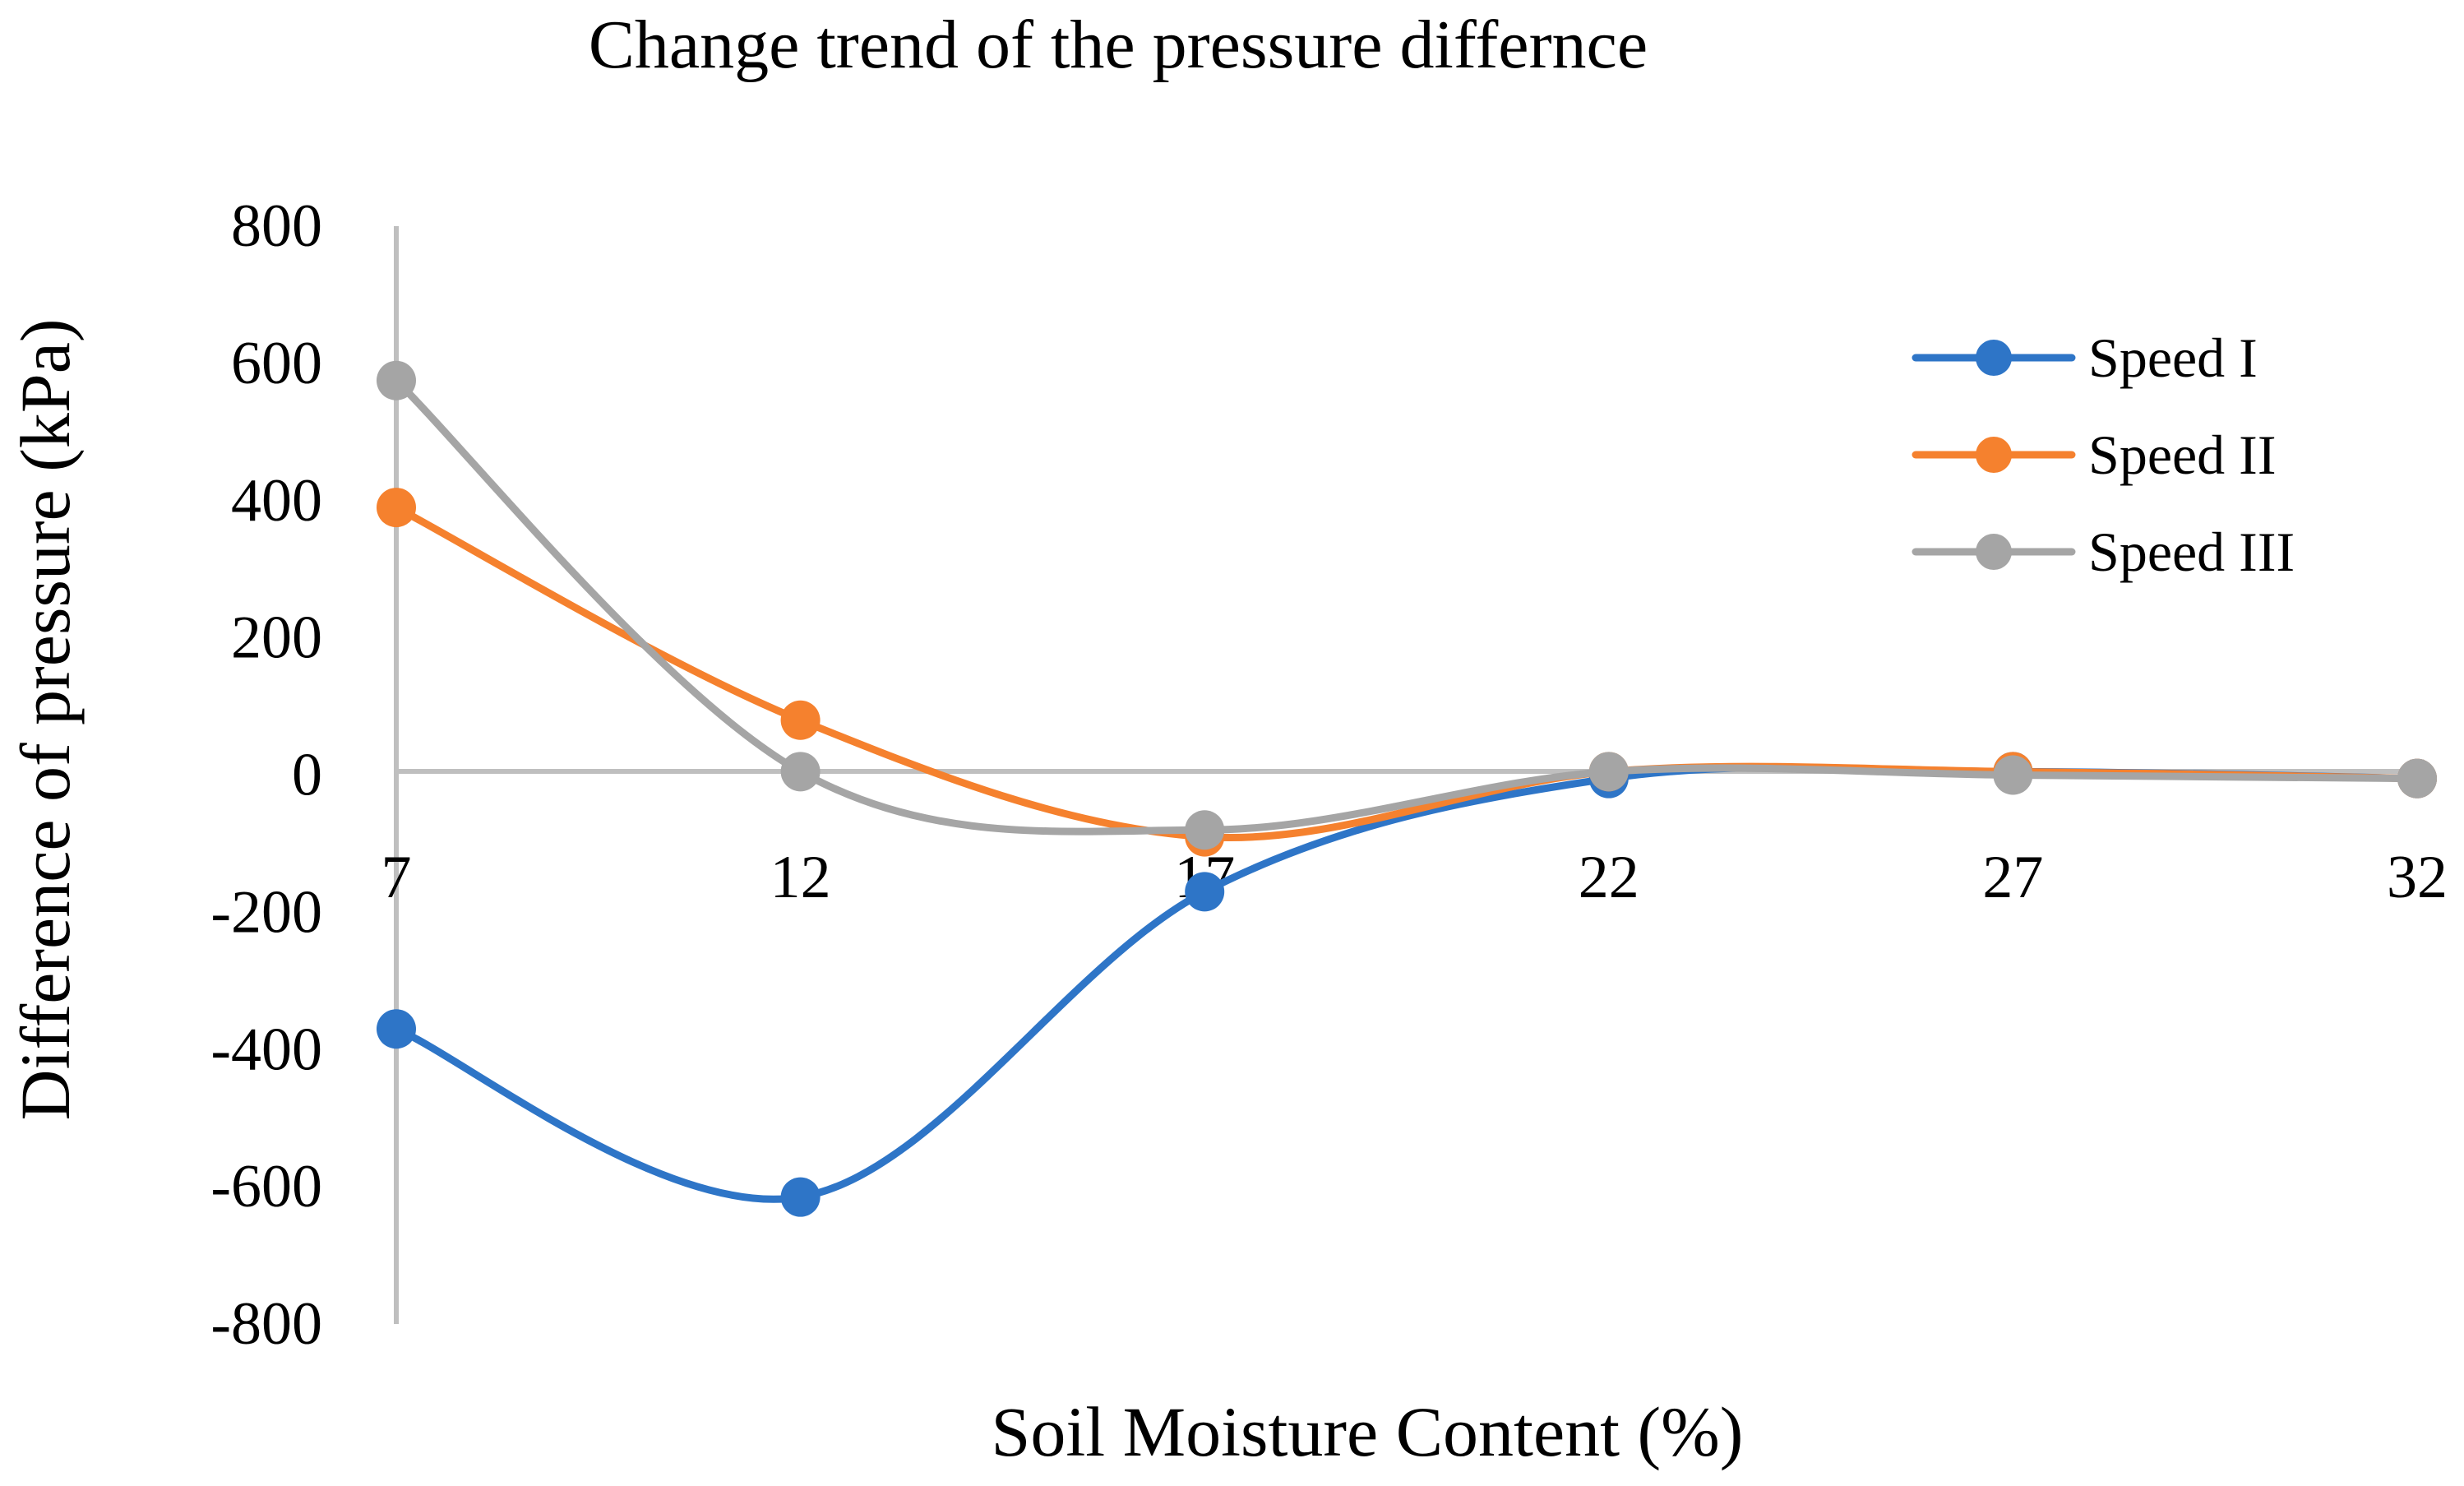 The height and width of the screenshot is (1486, 2464). I want to click on legend-item-speed-i: Speed I, so click(2085, 357).